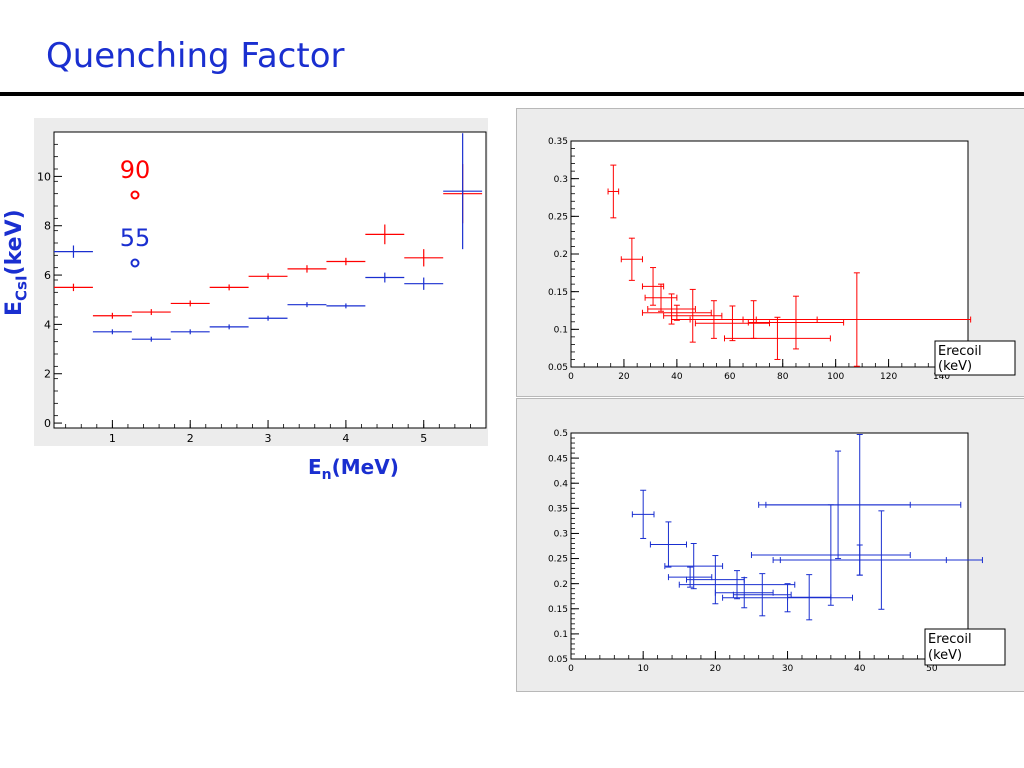 This screenshot has height=768, width=1024. What do you see at coordinates (47, 275) in the screenshot?
I see `y-tick-label: 6` at bounding box center [47, 275].